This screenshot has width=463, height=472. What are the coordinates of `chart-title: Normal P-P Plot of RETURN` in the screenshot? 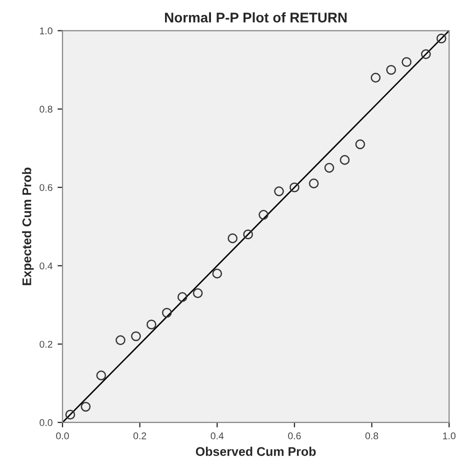 It's located at (256, 17).